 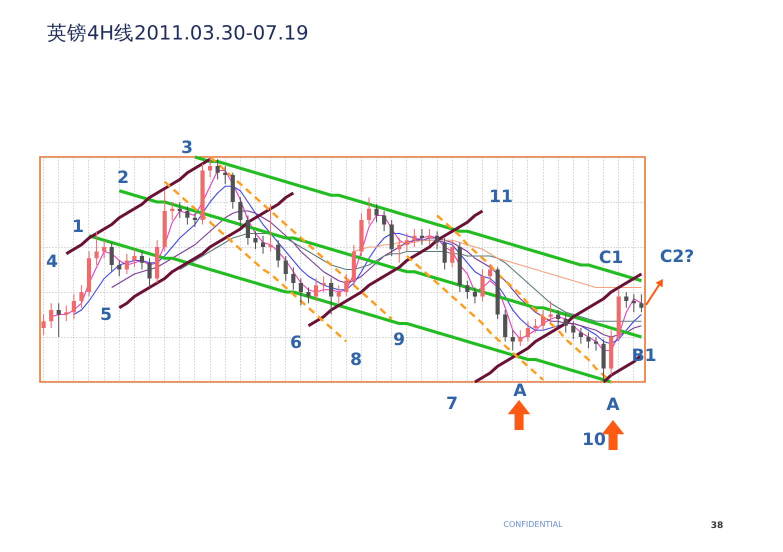 I want to click on text: 10, so click(x=594, y=440).